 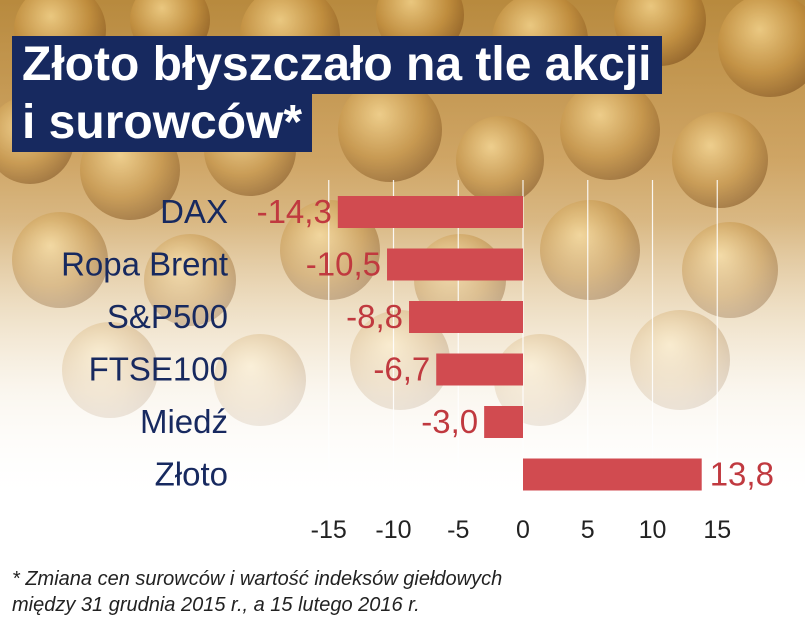 What do you see at coordinates (653, 530) in the screenshot?
I see `x-tick-label: 10` at bounding box center [653, 530].